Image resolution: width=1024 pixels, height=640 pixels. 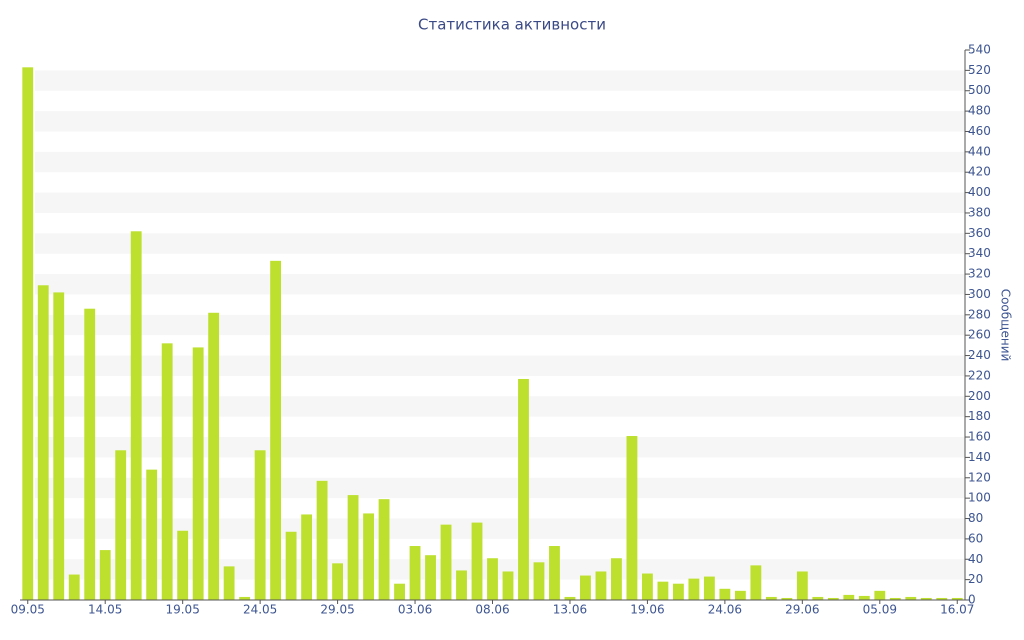 I want to click on x-tick-label: 19.06, so click(x=647, y=610).